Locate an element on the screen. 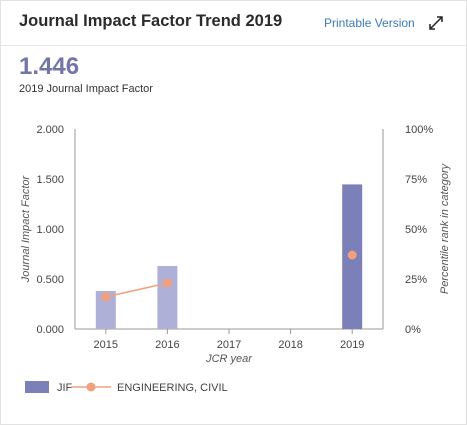 The width and height of the screenshot is (467, 425). jif-value-label: 2019 Journal Impact Factor is located at coordinates (86, 89).